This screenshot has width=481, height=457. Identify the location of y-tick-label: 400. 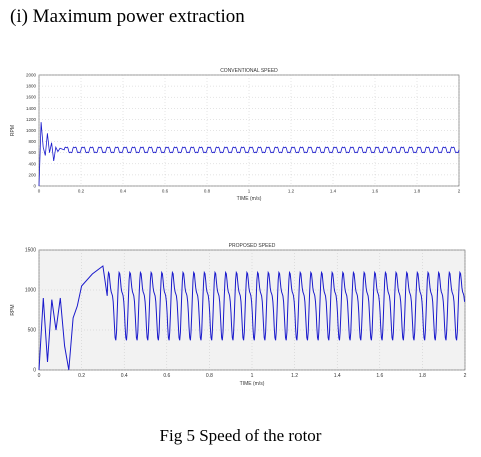
(32, 163).